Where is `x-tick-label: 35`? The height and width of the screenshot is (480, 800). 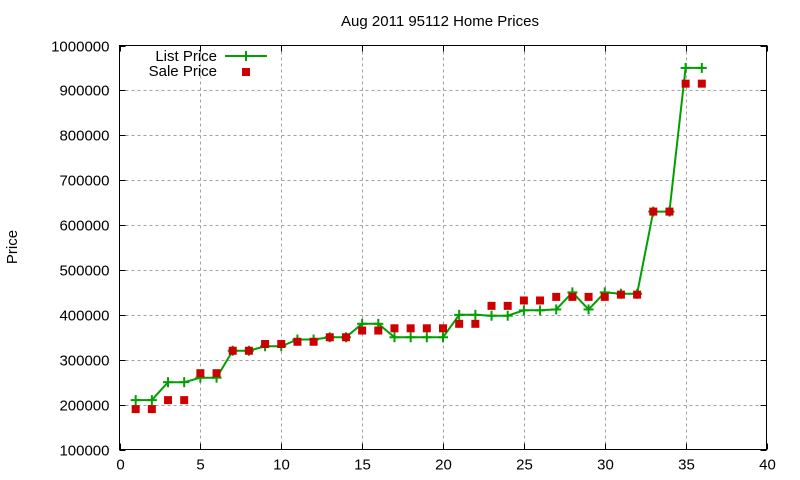
x-tick-label: 35 is located at coordinates (686, 465).